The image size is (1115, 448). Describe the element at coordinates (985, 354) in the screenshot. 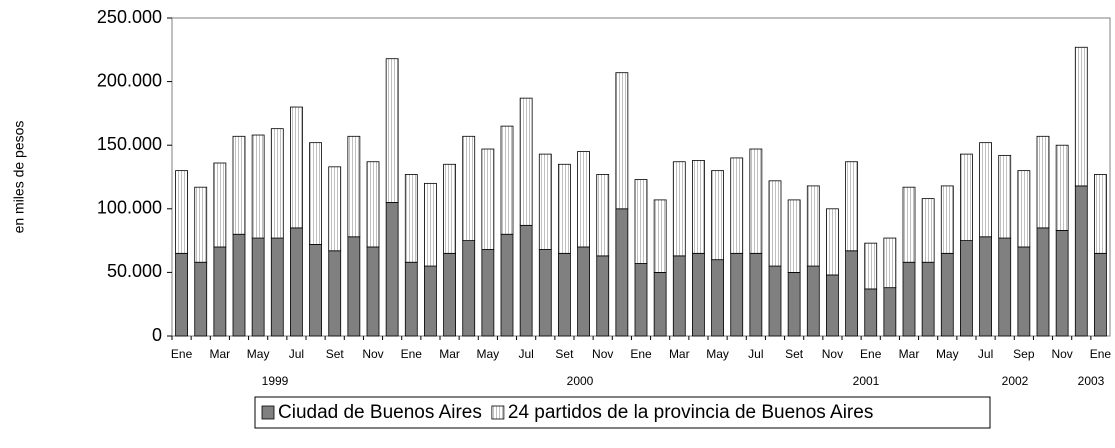

I see `x-tick-label: Jul` at that location.